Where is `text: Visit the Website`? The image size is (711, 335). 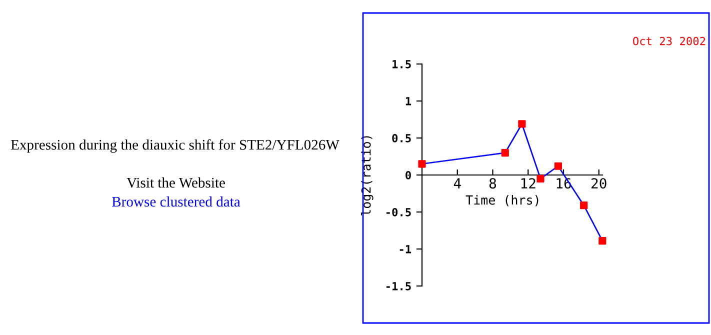 text: Visit the Website is located at coordinates (175, 182).